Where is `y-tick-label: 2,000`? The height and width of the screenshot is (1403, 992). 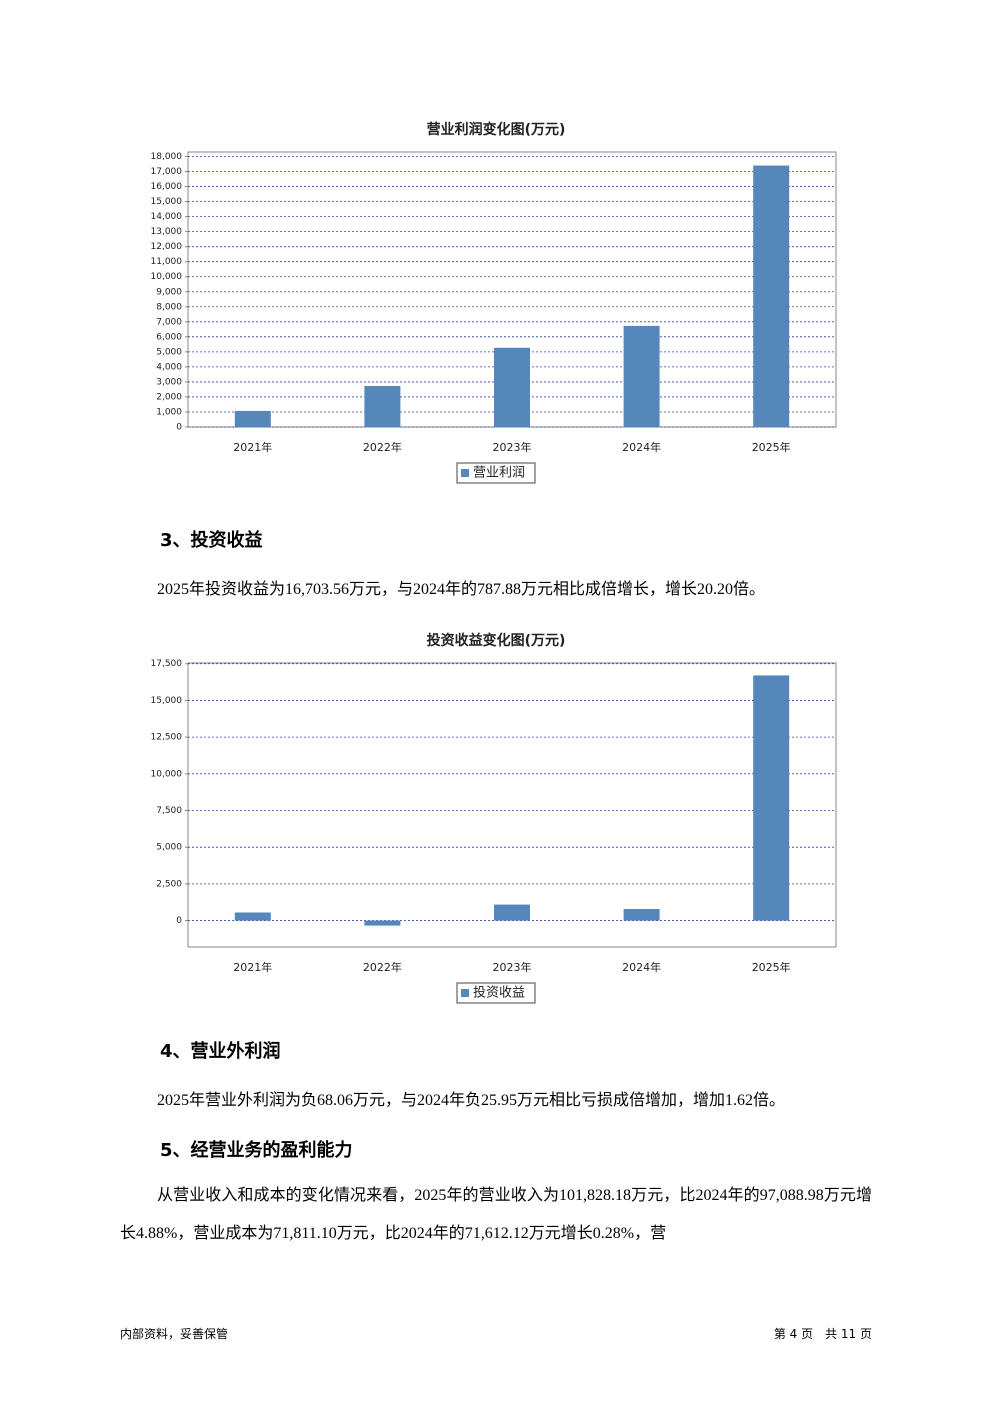 y-tick-label: 2,000 is located at coordinates (169, 397).